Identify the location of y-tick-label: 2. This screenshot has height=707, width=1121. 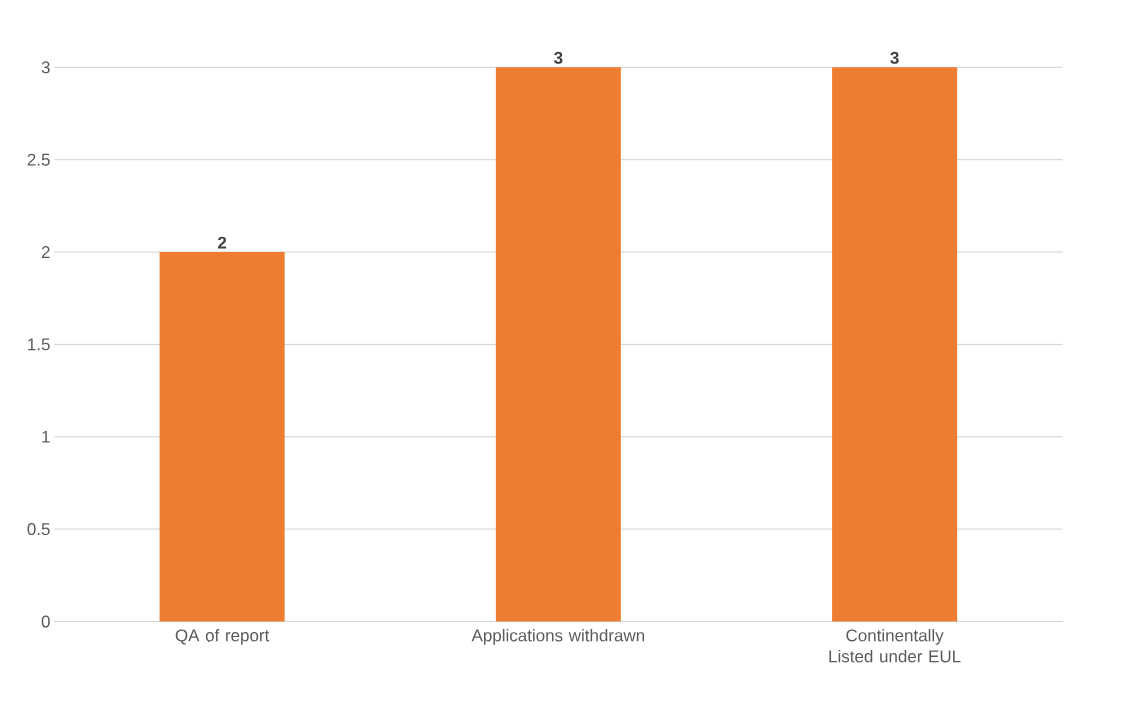
(45, 252).